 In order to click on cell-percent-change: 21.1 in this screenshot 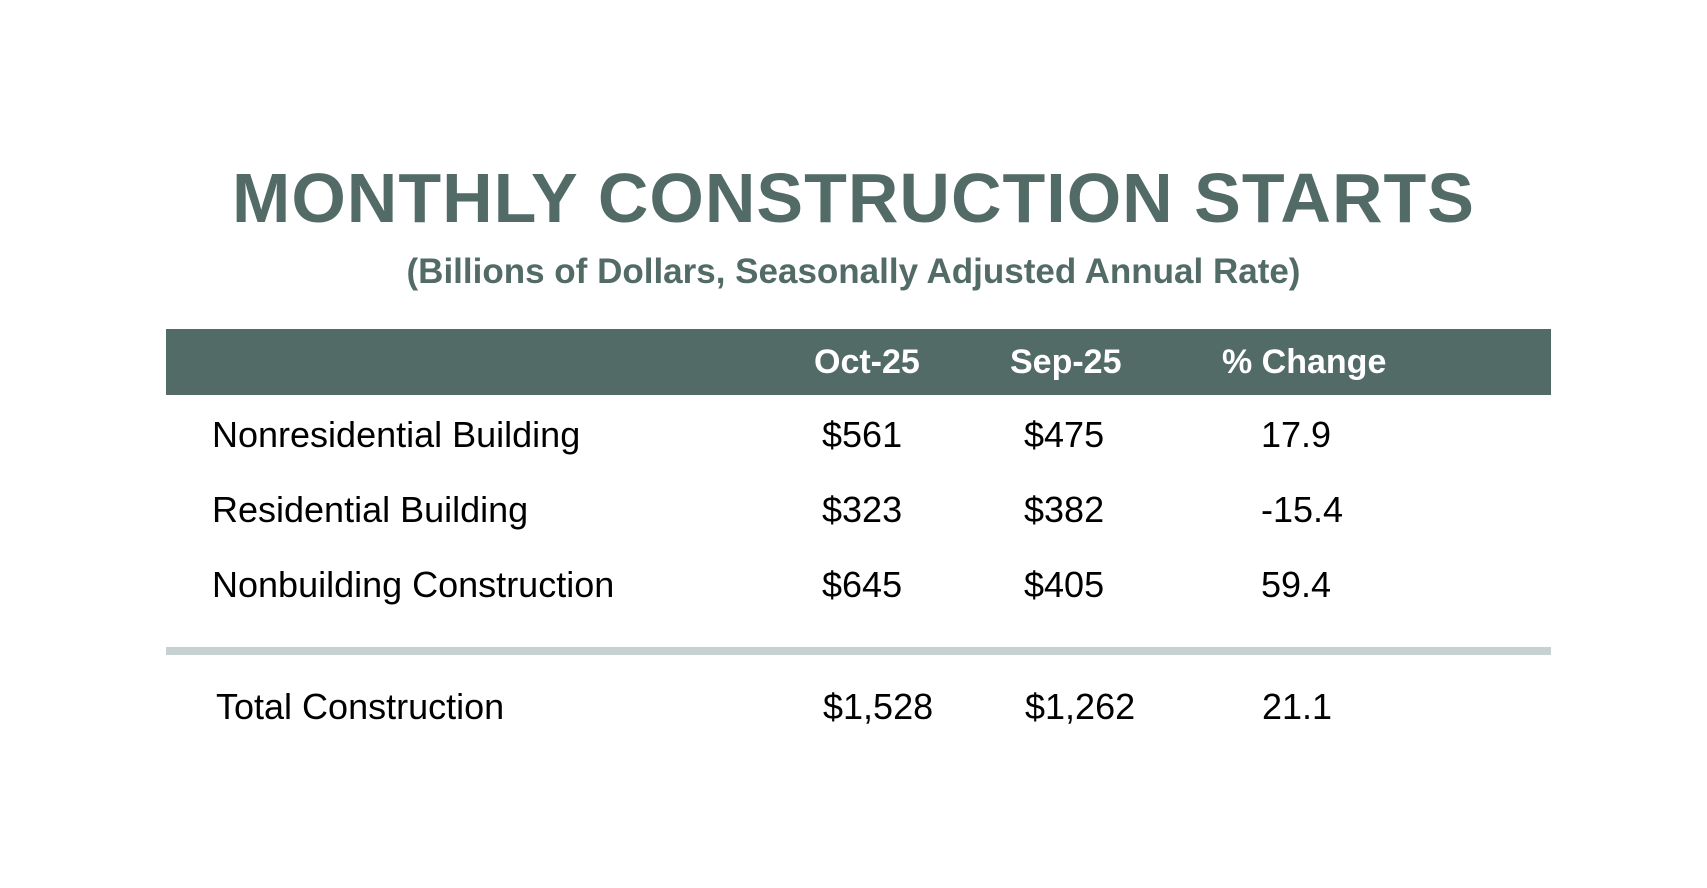, I will do `click(1297, 706)`.